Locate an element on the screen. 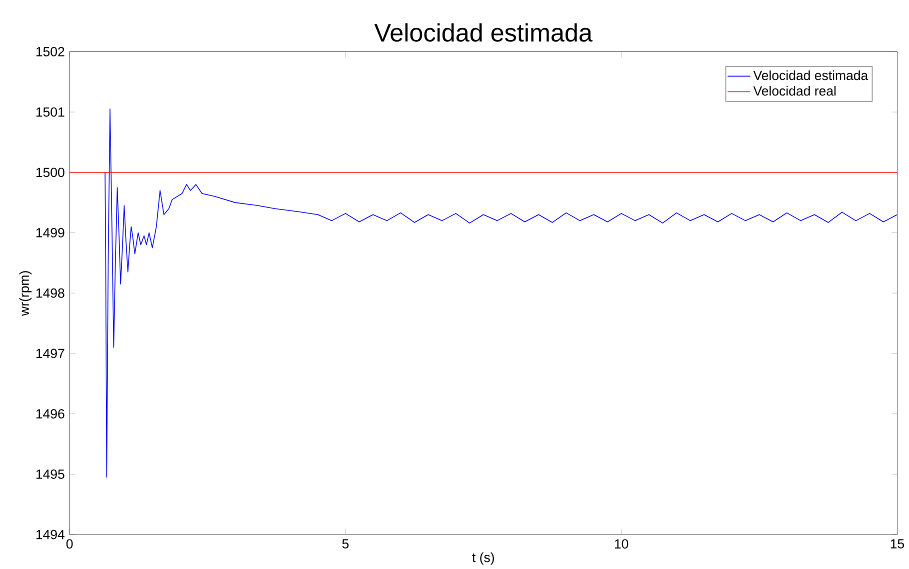 This screenshot has width=909, height=569. y-tick-label: 1500 is located at coordinates (50, 172).